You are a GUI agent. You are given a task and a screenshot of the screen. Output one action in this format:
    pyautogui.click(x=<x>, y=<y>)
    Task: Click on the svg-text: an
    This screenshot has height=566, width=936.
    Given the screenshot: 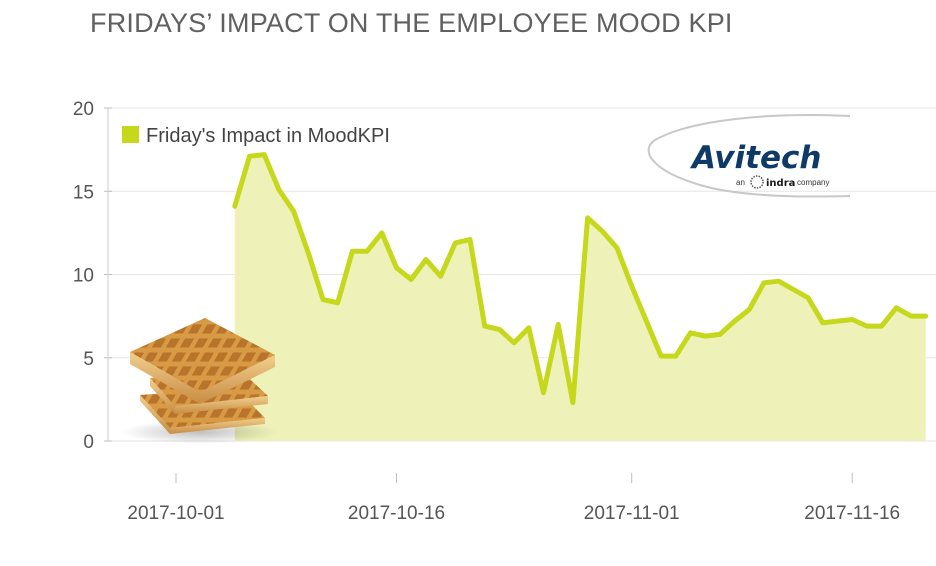 What is the action you would take?
    pyautogui.click(x=740, y=182)
    